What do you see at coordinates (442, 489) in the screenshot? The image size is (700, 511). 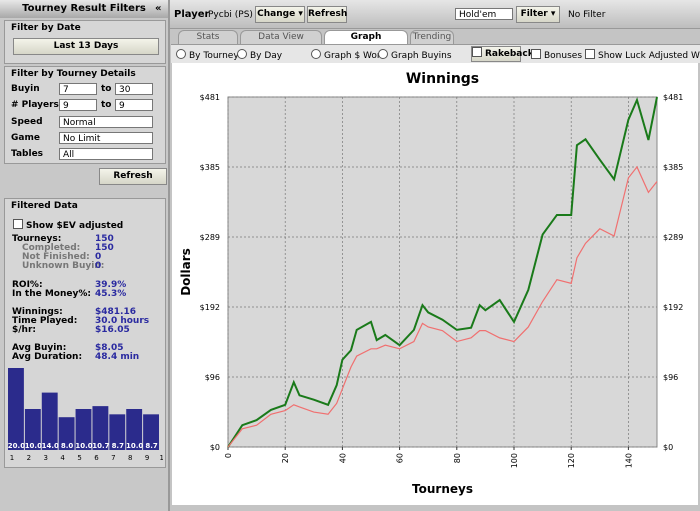 I see `x-axis-label: Tourneys` at bounding box center [442, 489].